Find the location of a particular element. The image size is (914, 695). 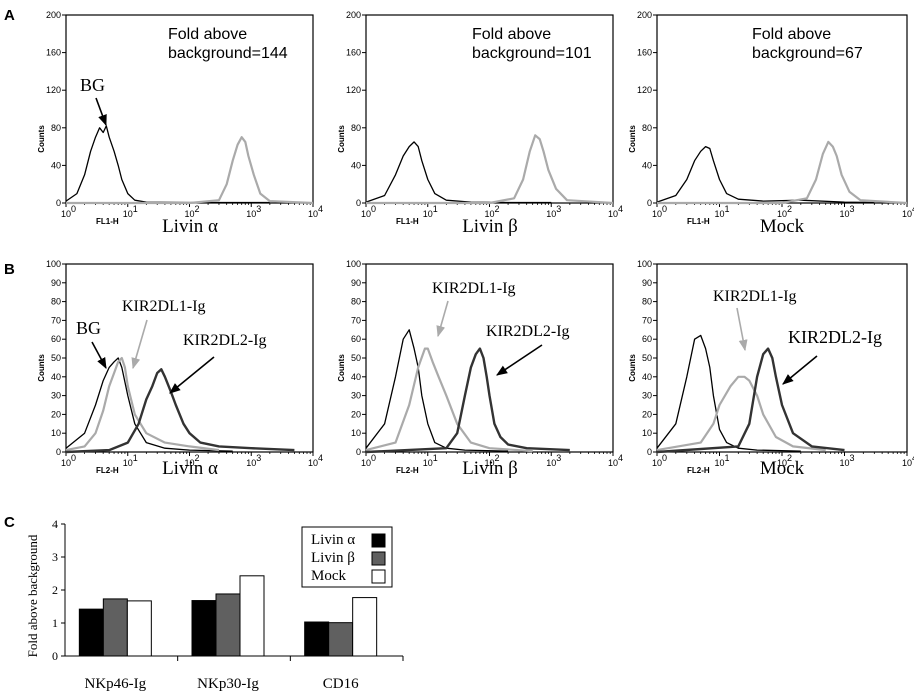

x-category-label: CD16 is located at coordinates (341, 684).